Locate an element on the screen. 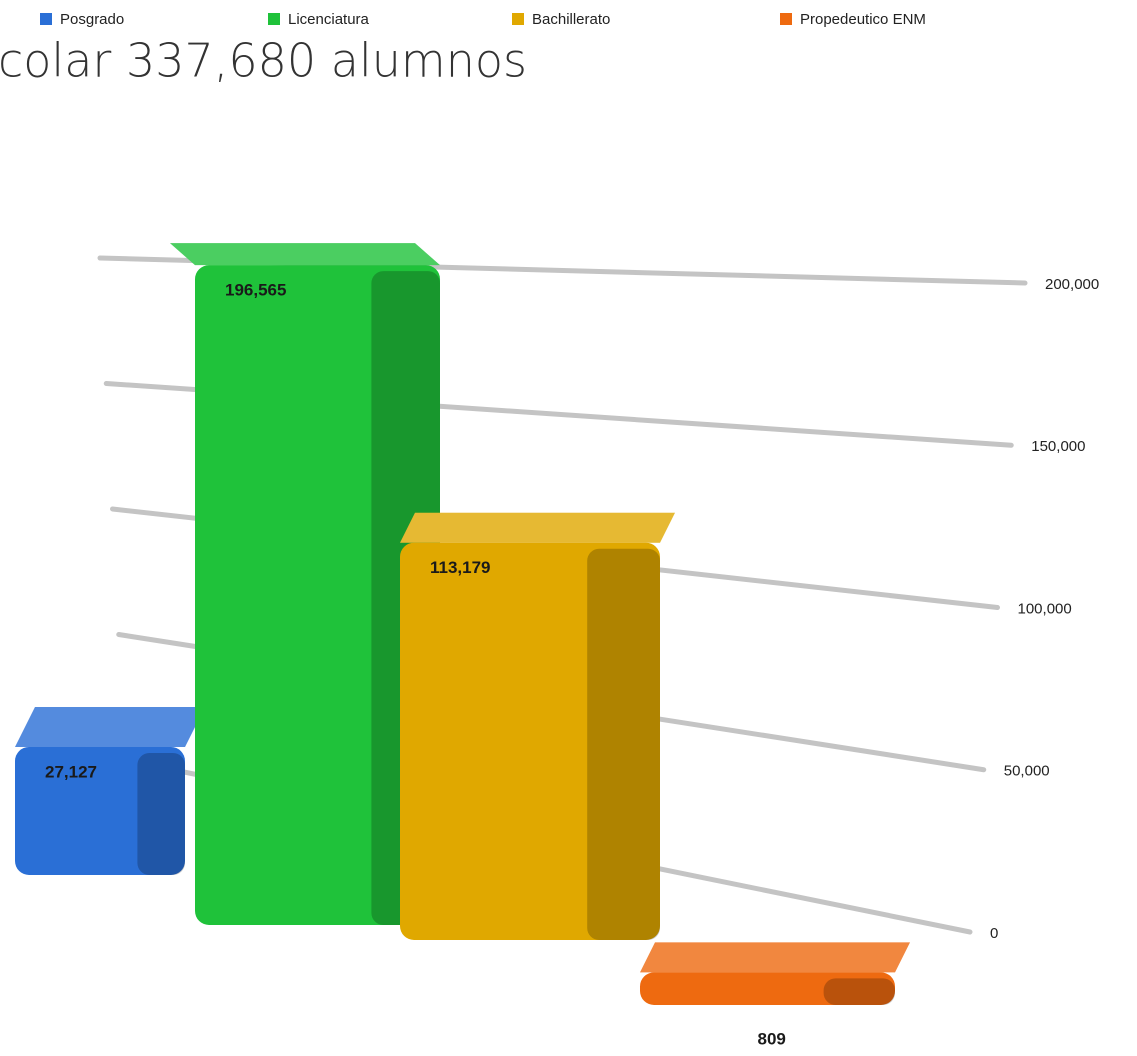  y-tick-label: 200,000 is located at coordinates (1072, 284).